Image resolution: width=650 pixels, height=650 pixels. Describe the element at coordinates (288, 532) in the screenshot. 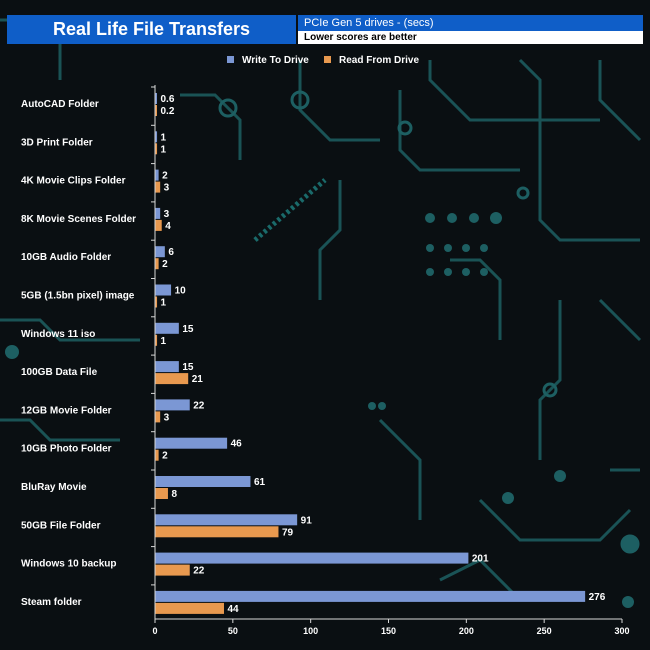

I see `data-label: 79` at that location.